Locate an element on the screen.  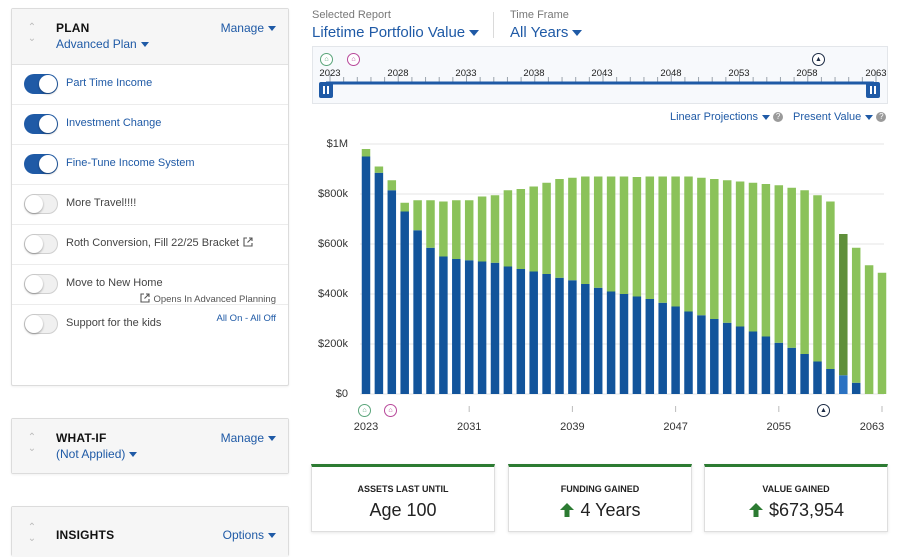
whatif-manage-button: Manage is located at coordinates (248, 438).